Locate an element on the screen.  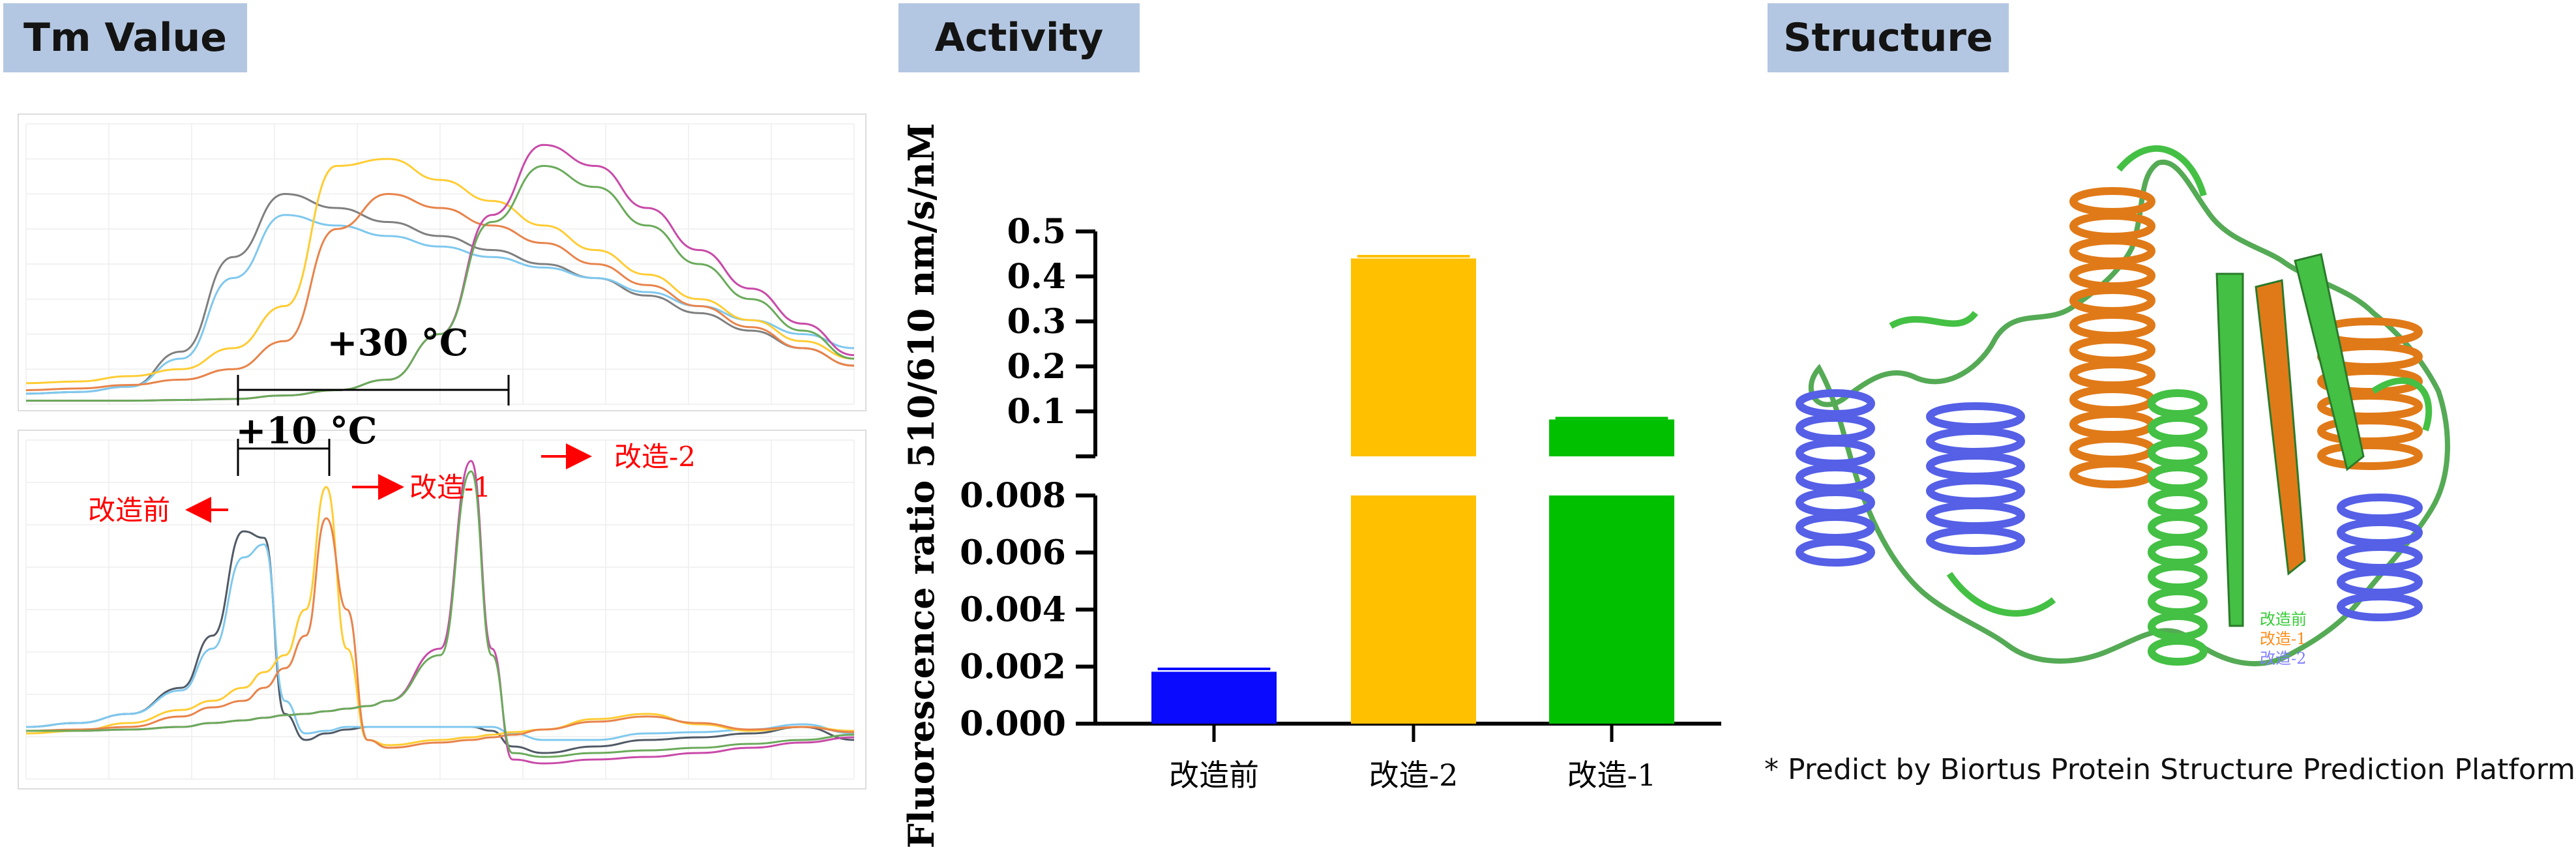
arrow-1-label: 改造-1 is located at coordinates (450, 487).